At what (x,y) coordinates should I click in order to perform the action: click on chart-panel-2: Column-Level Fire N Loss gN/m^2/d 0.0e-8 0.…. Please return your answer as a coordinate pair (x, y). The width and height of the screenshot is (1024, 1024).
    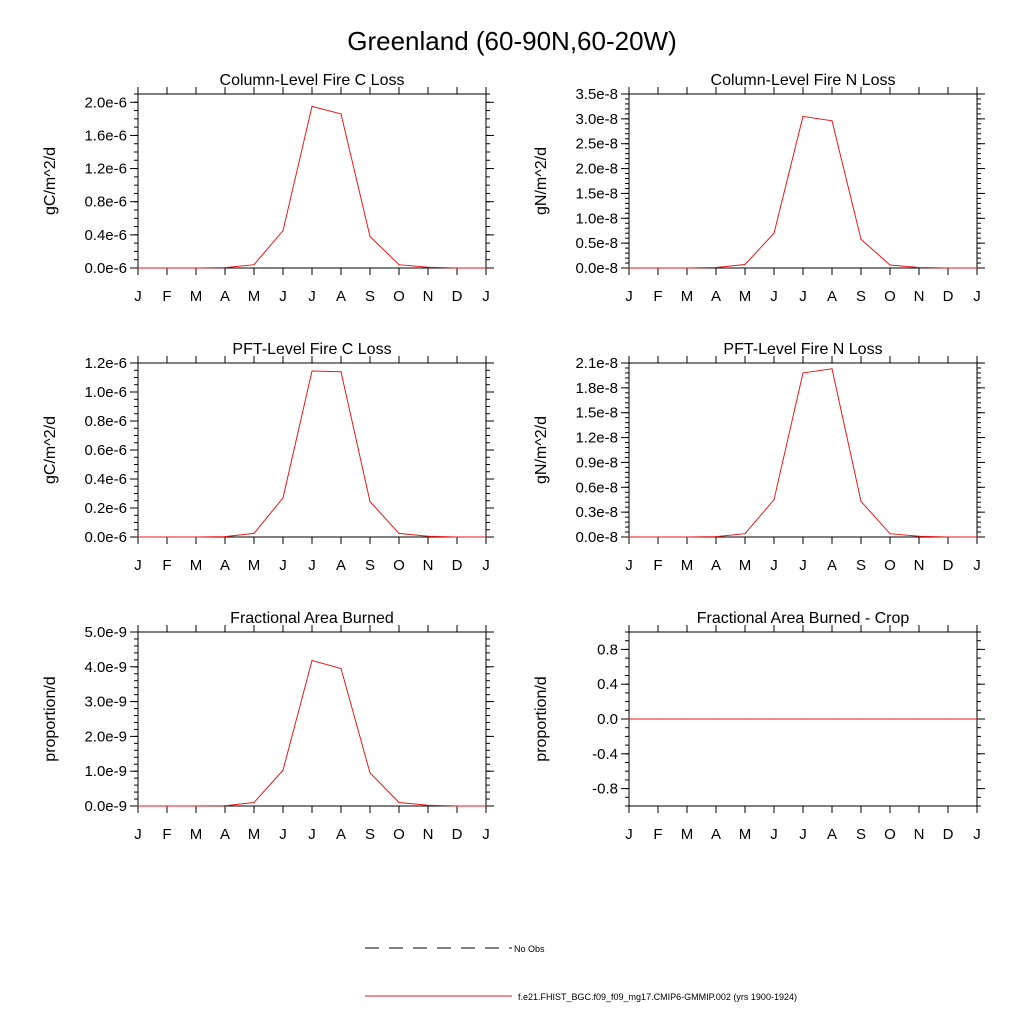
    Looking at the image, I should click on (759, 188).